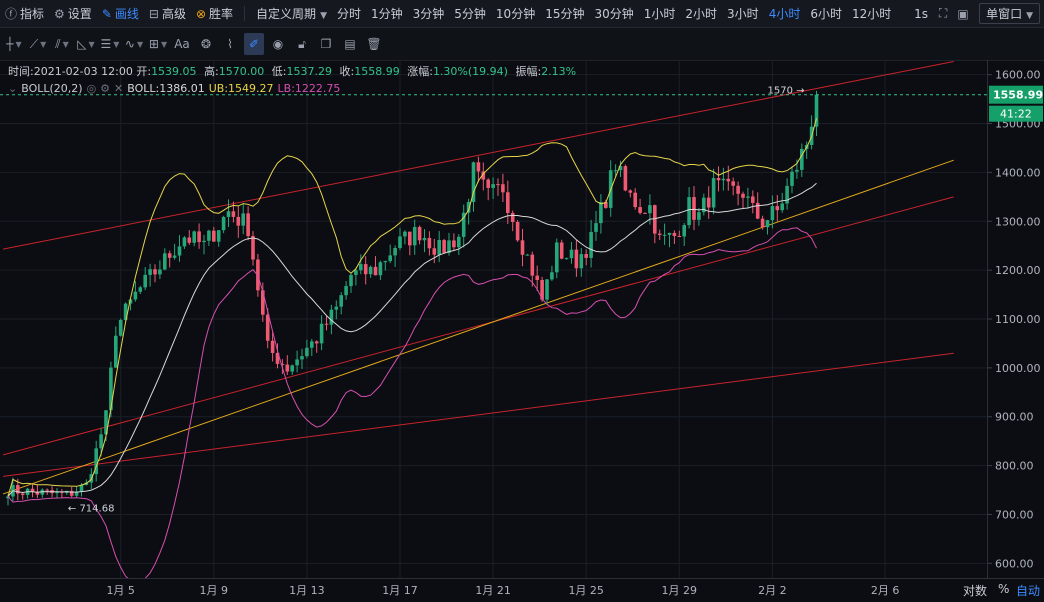 This screenshot has height=602, width=1044. I want to click on time-tick-label: 1月 21, so click(493, 590).